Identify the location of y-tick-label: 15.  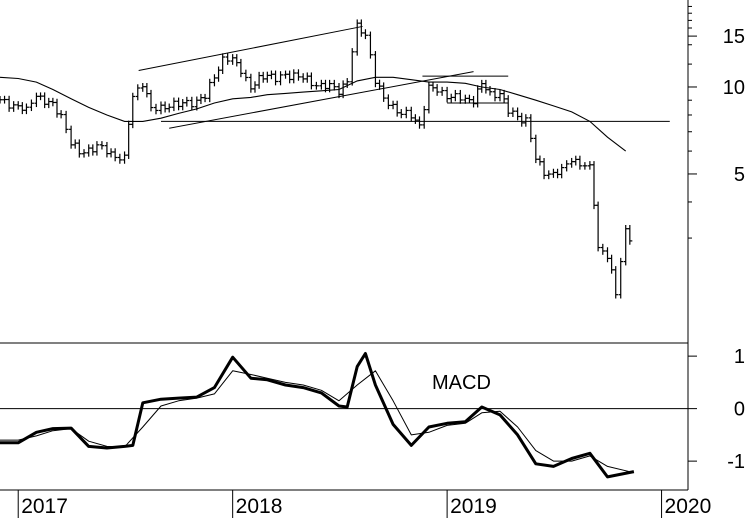
(734, 37).